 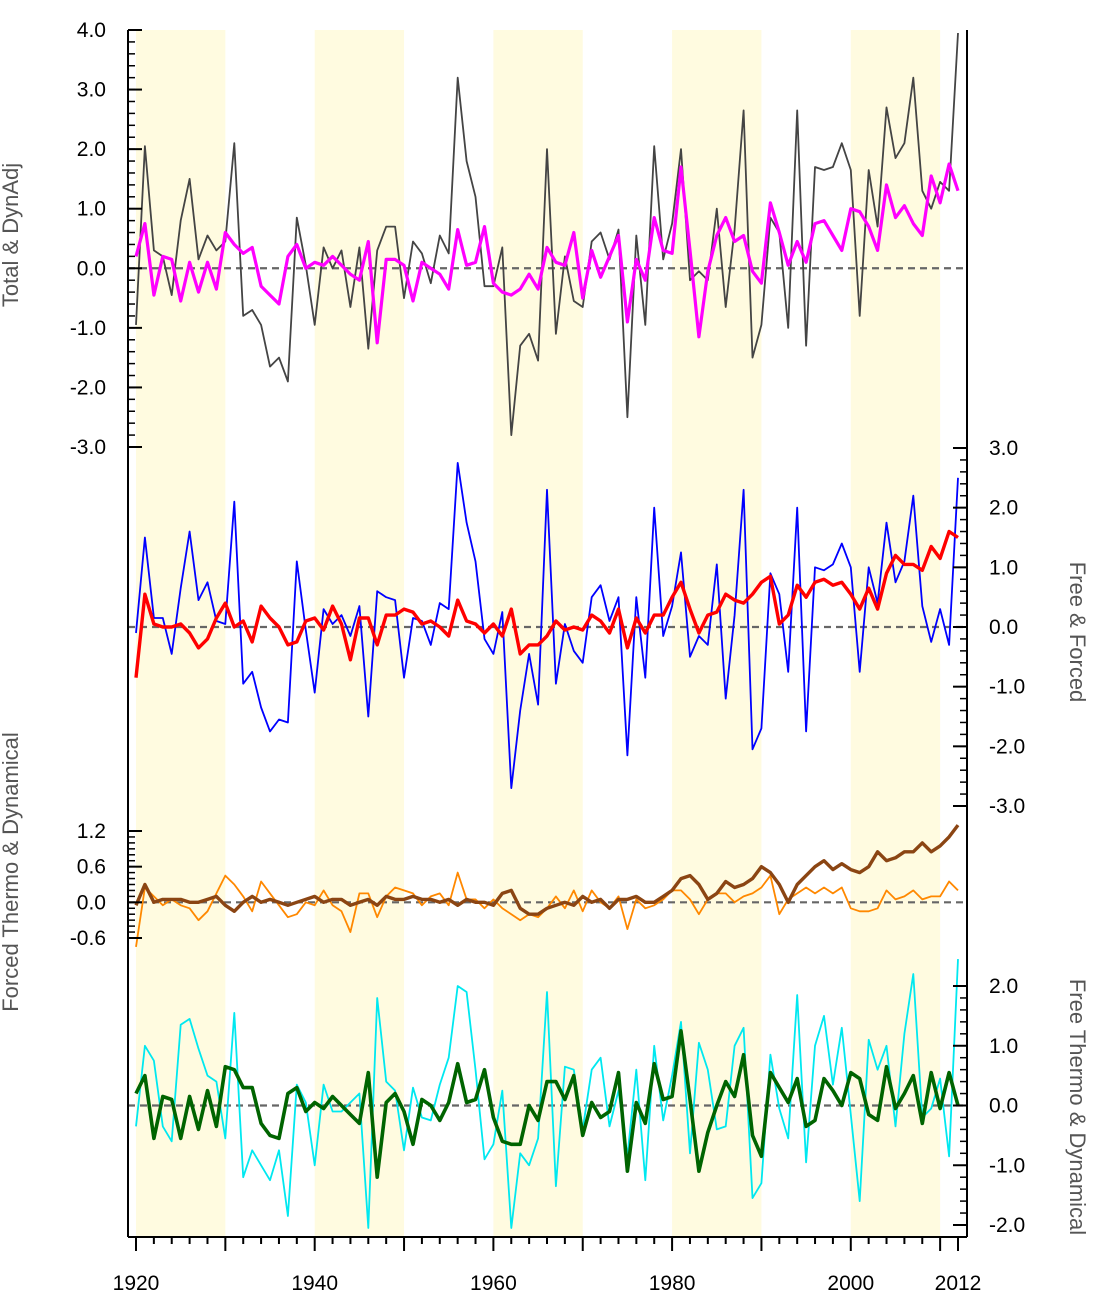 What do you see at coordinates (958, 1283) in the screenshot?
I see `x-tick-label: 2012` at bounding box center [958, 1283].